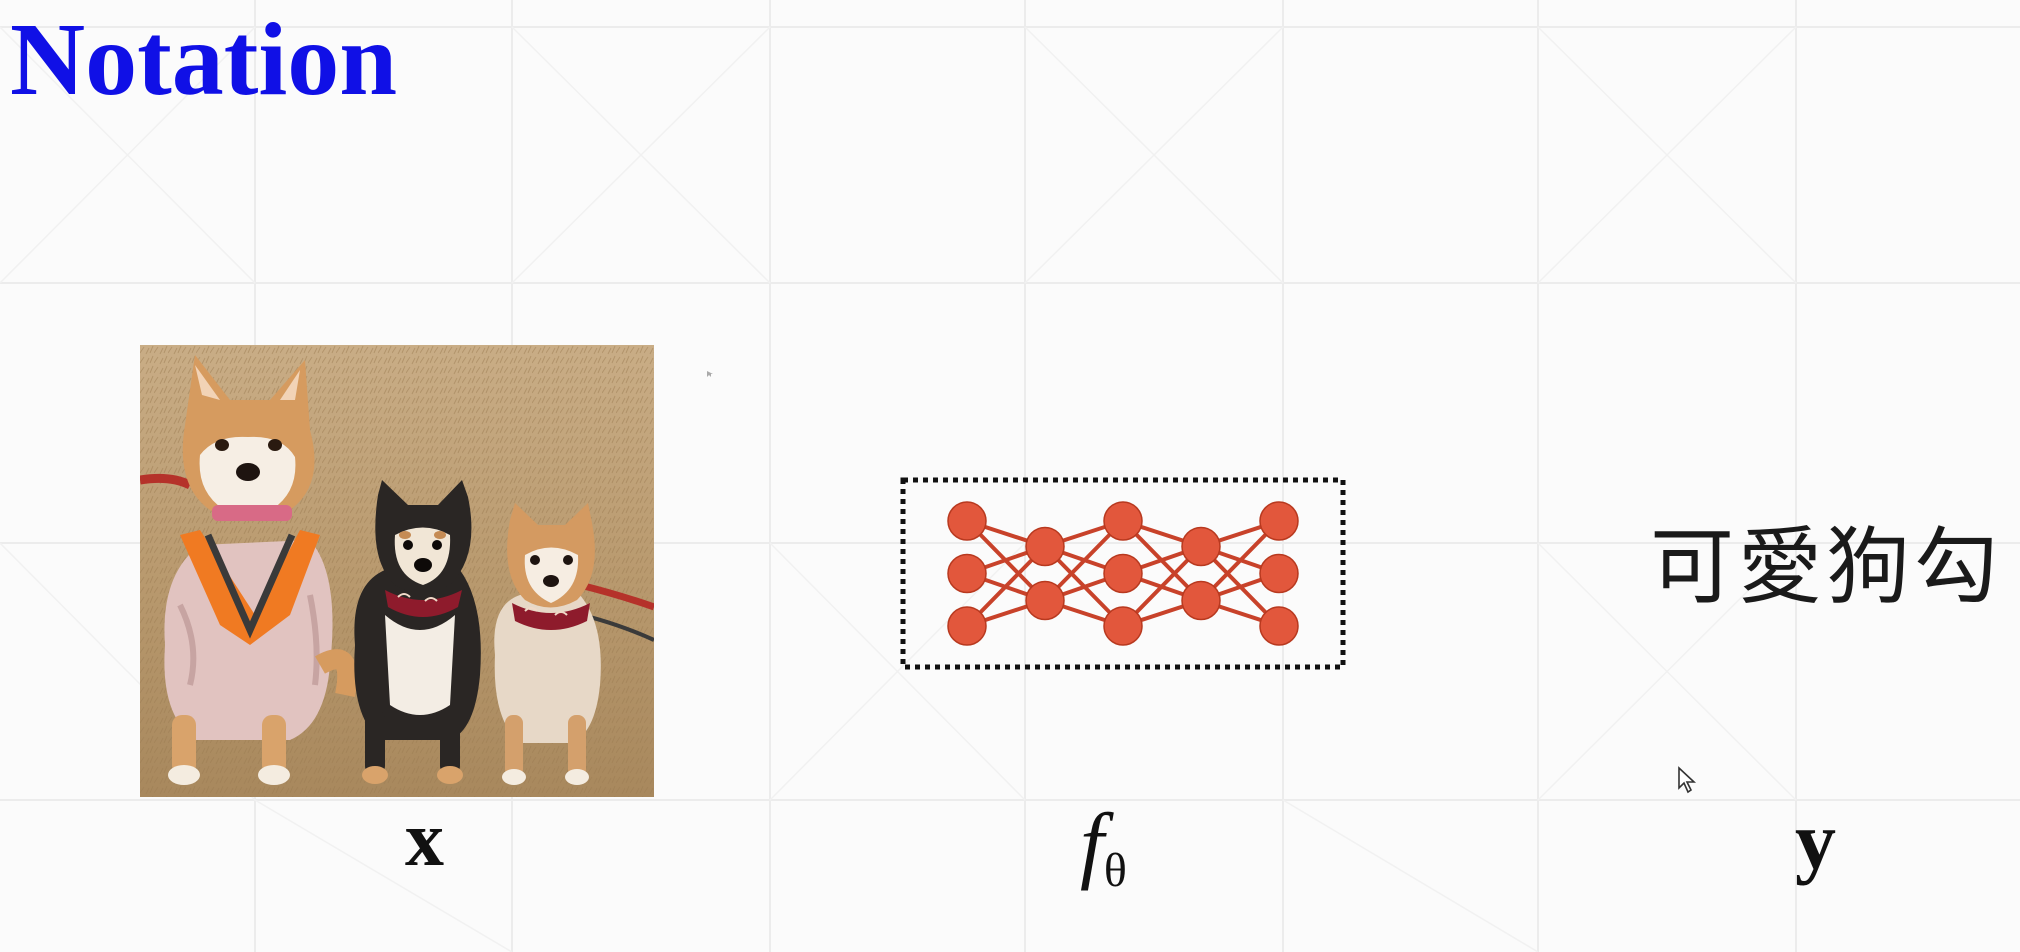 This screenshot has width=2020, height=952. Describe the element at coordinates (710, 374) in the screenshot. I see `stray-mark-icon` at that location.